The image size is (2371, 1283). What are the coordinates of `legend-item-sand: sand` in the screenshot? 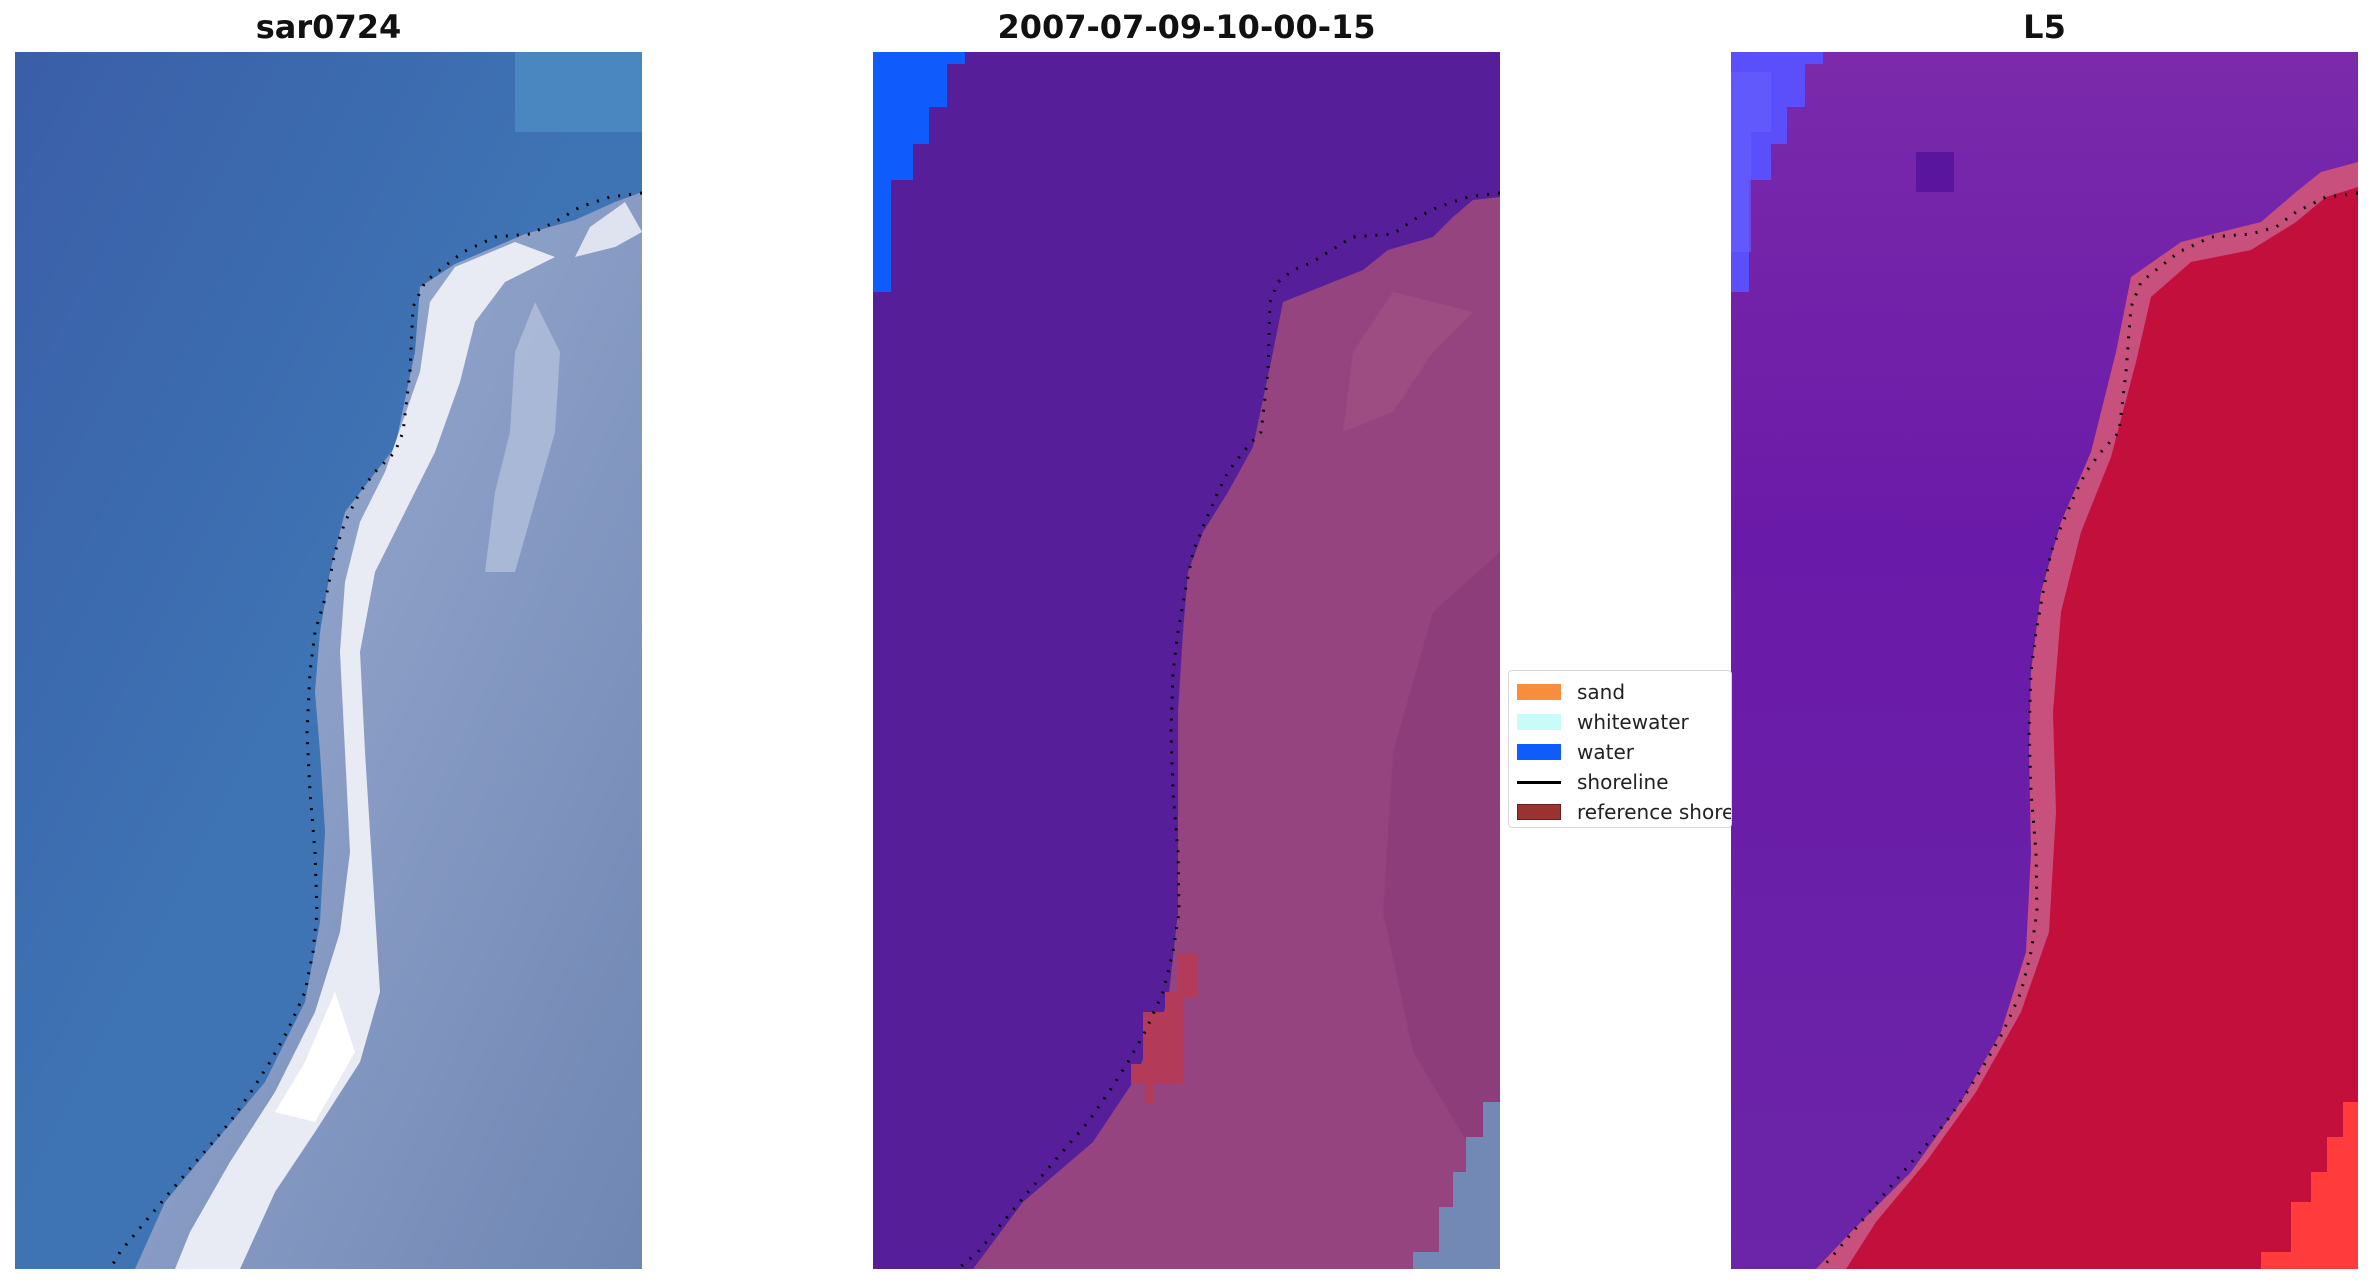 It's located at (1624, 692).